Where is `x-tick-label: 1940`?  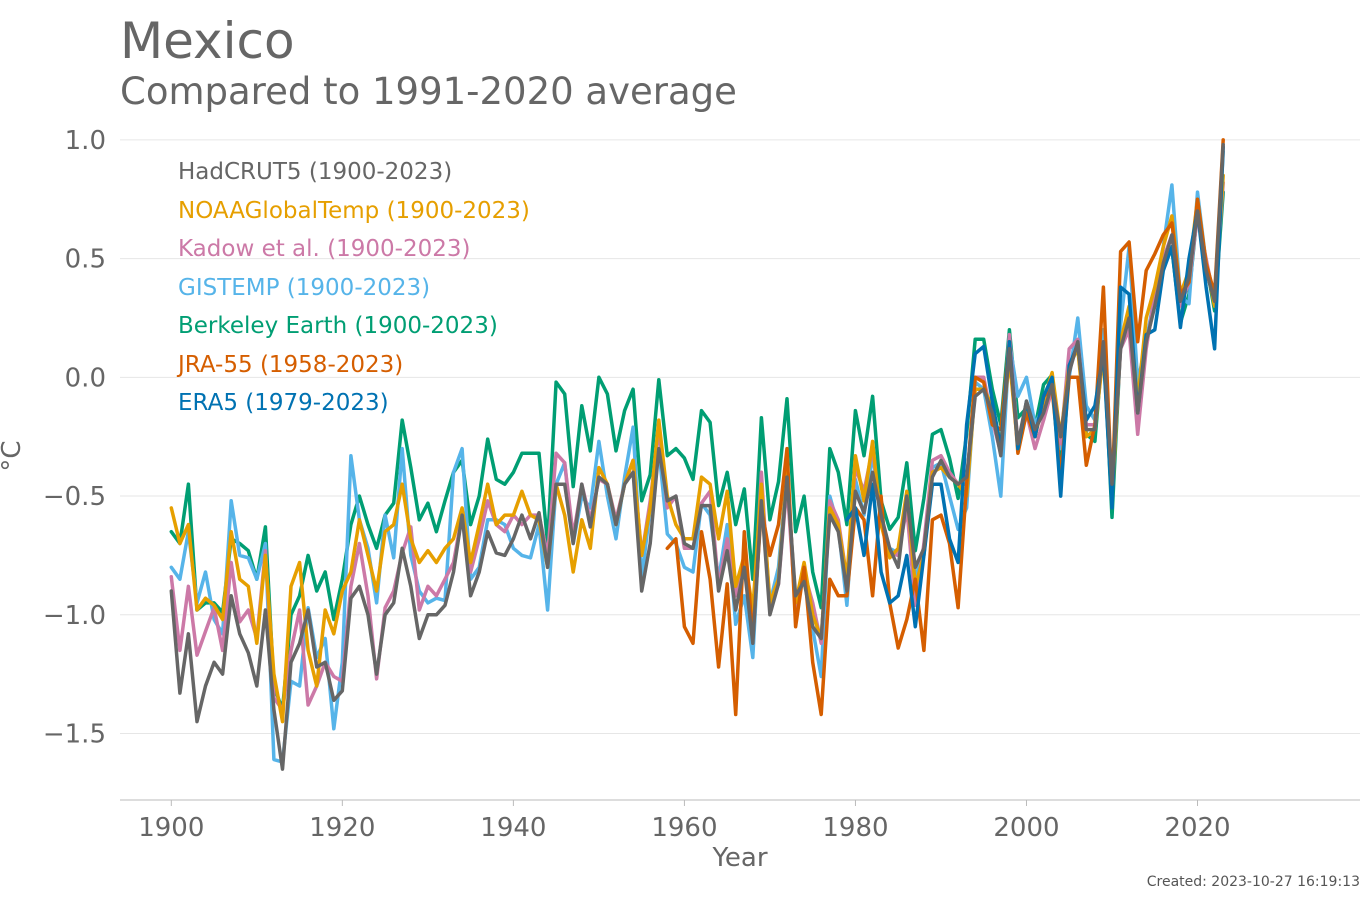
x-tick-label: 1940 is located at coordinates (513, 828).